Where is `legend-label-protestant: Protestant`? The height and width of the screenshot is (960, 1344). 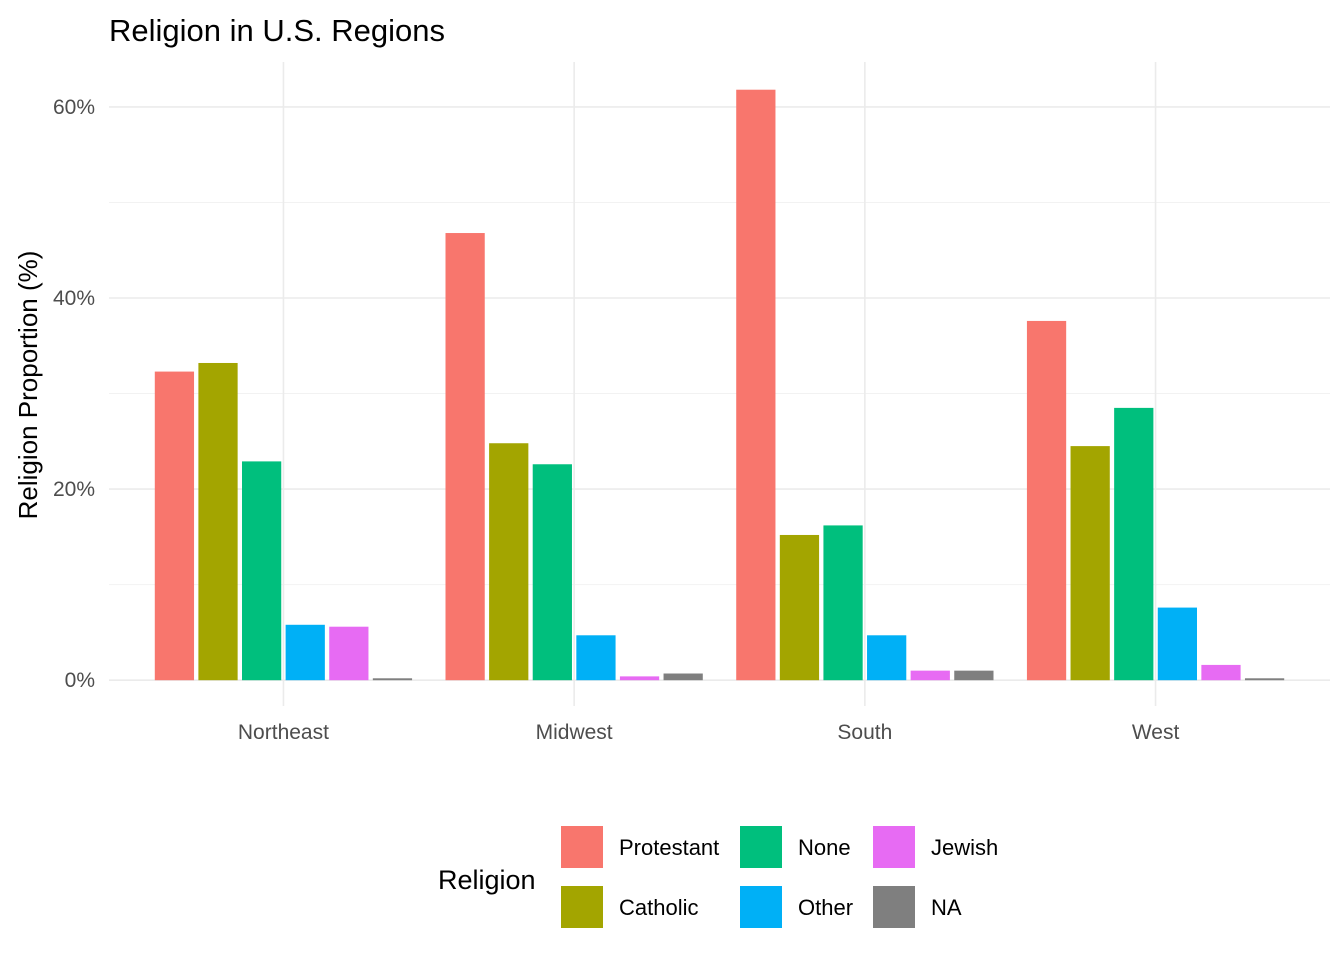 legend-label-protestant: Protestant is located at coordinates (669, 847).